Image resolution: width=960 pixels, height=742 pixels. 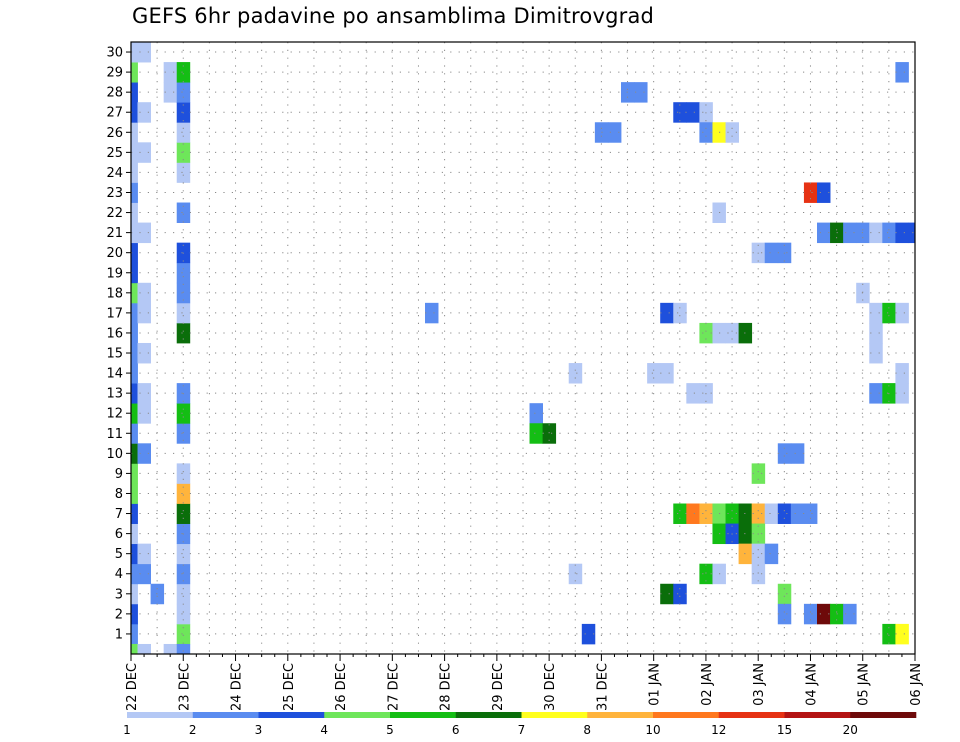 I want to click on y-tick-label: 5, so click(x=119, y=554).